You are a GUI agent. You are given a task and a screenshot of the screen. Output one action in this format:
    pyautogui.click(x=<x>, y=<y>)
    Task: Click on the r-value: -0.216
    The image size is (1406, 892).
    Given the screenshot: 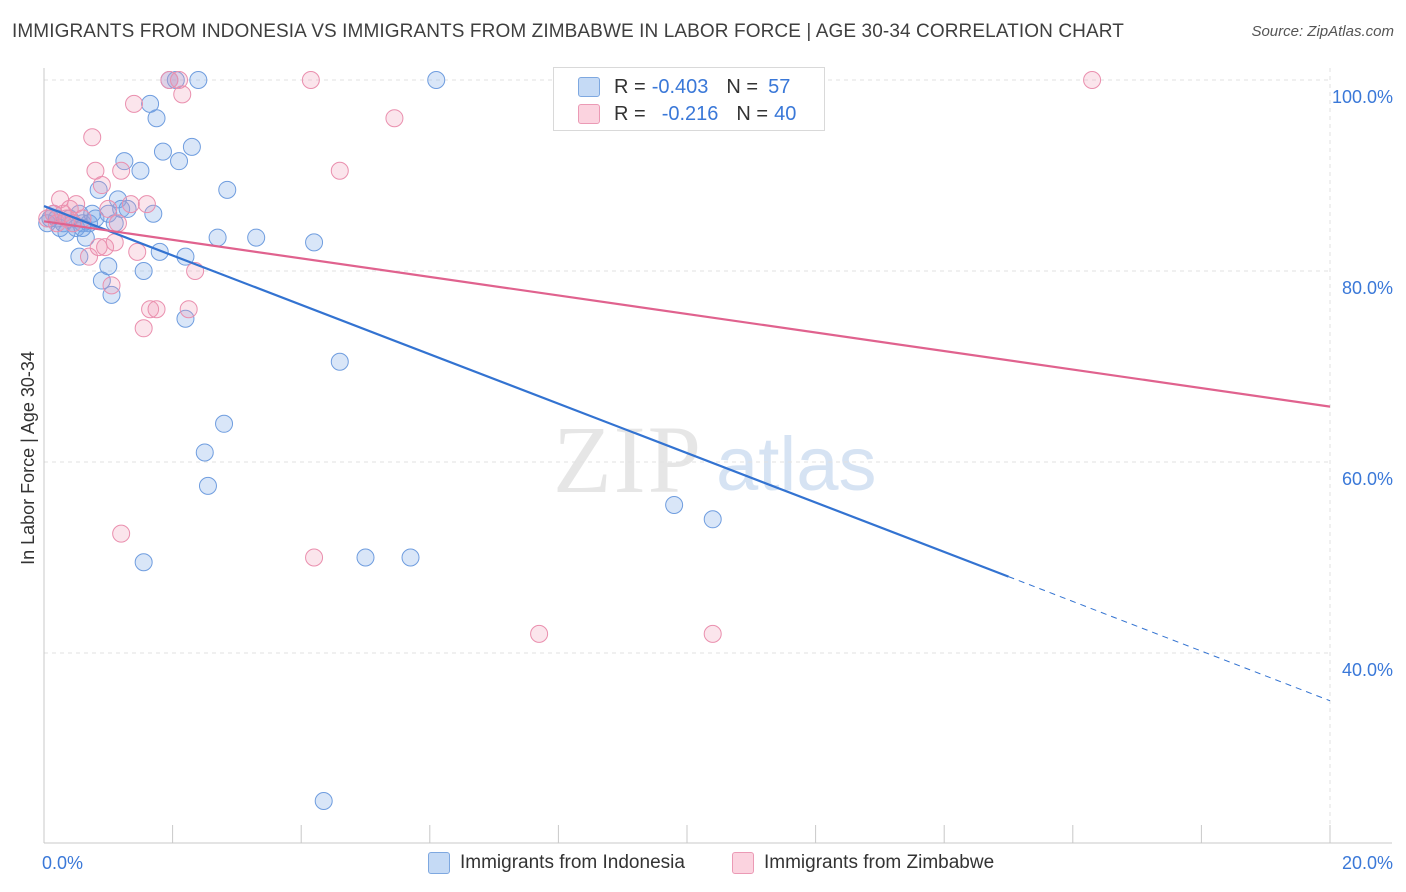 What is the action you would take?
    pyautogui.click(x=690, y=113)
    